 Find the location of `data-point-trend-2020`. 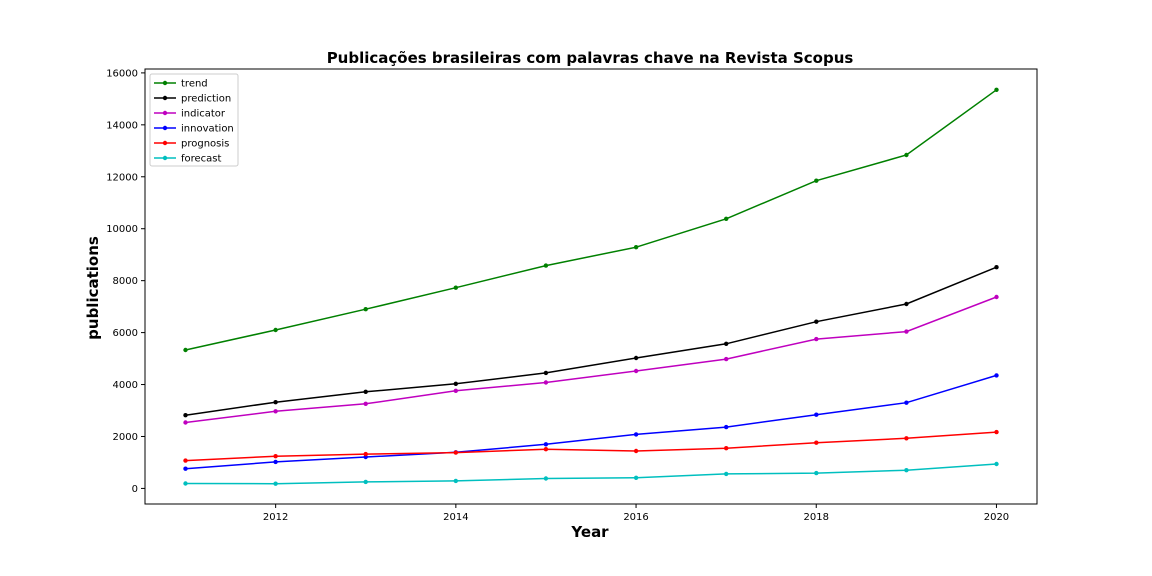

data-point-trend-2020 is located at coordinates (996, 90).